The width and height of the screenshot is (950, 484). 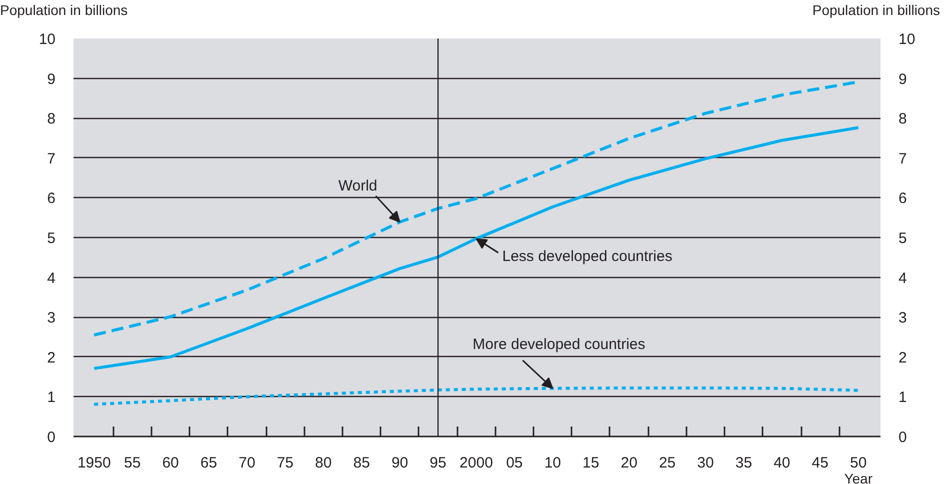 I want to click on y-tick-label: 5, so click(x=51, y=238).